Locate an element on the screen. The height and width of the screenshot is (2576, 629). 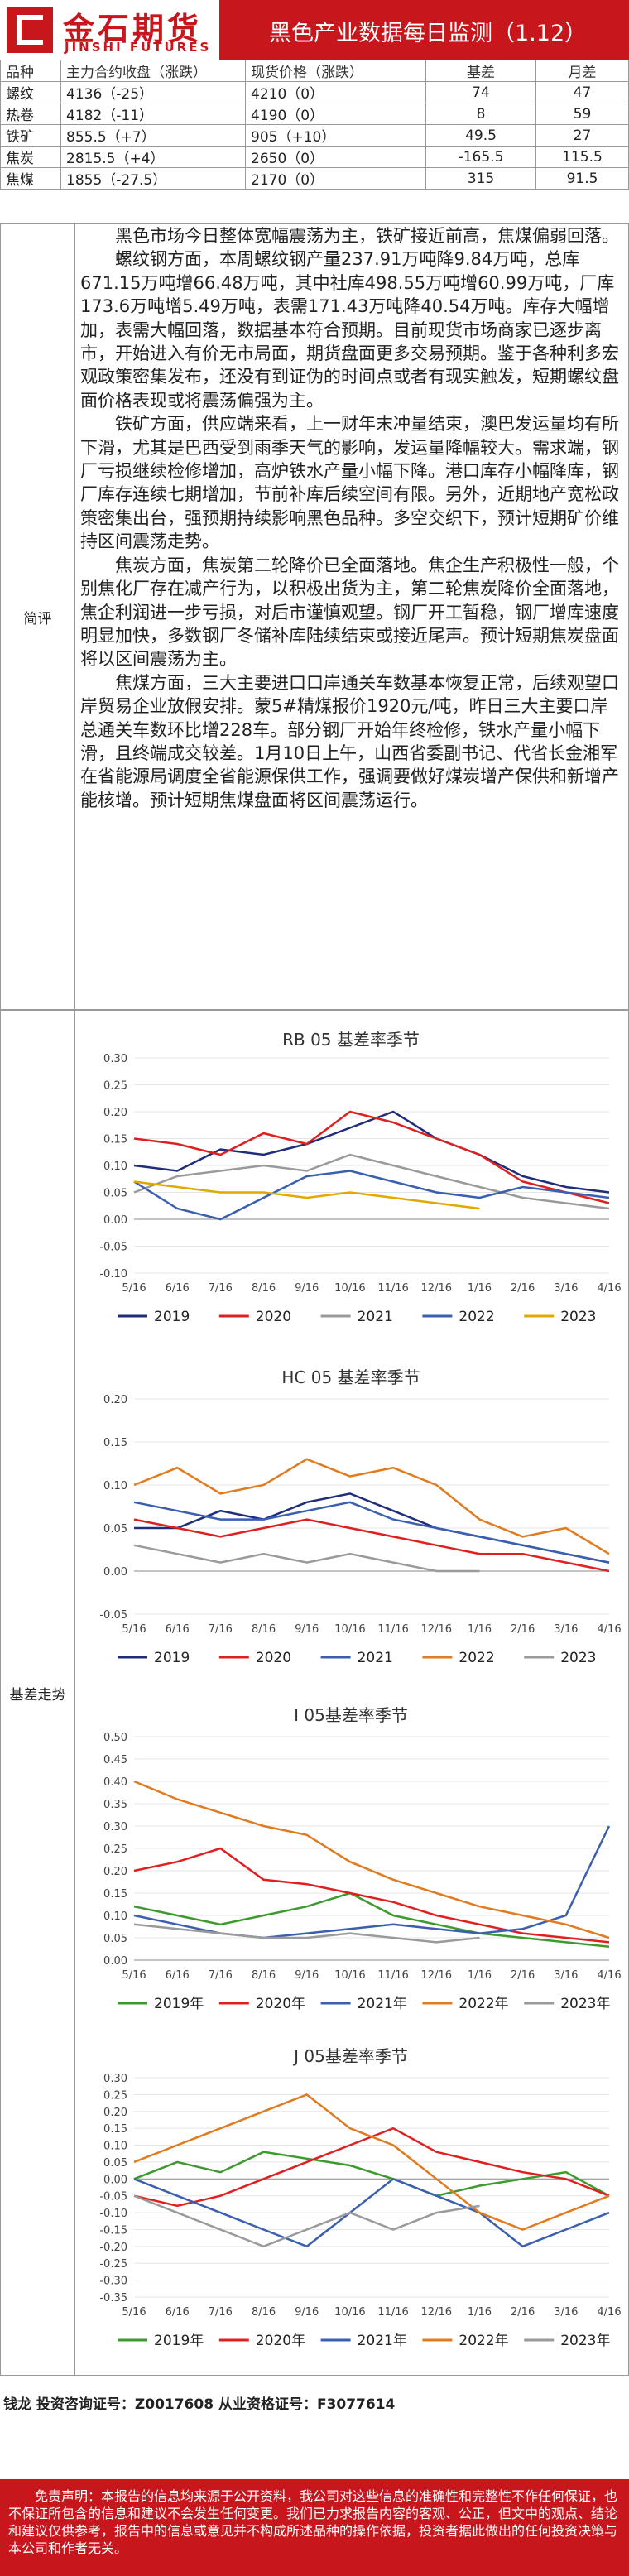
commodity-name: 焦炭 is located at coordinates (31, 157).